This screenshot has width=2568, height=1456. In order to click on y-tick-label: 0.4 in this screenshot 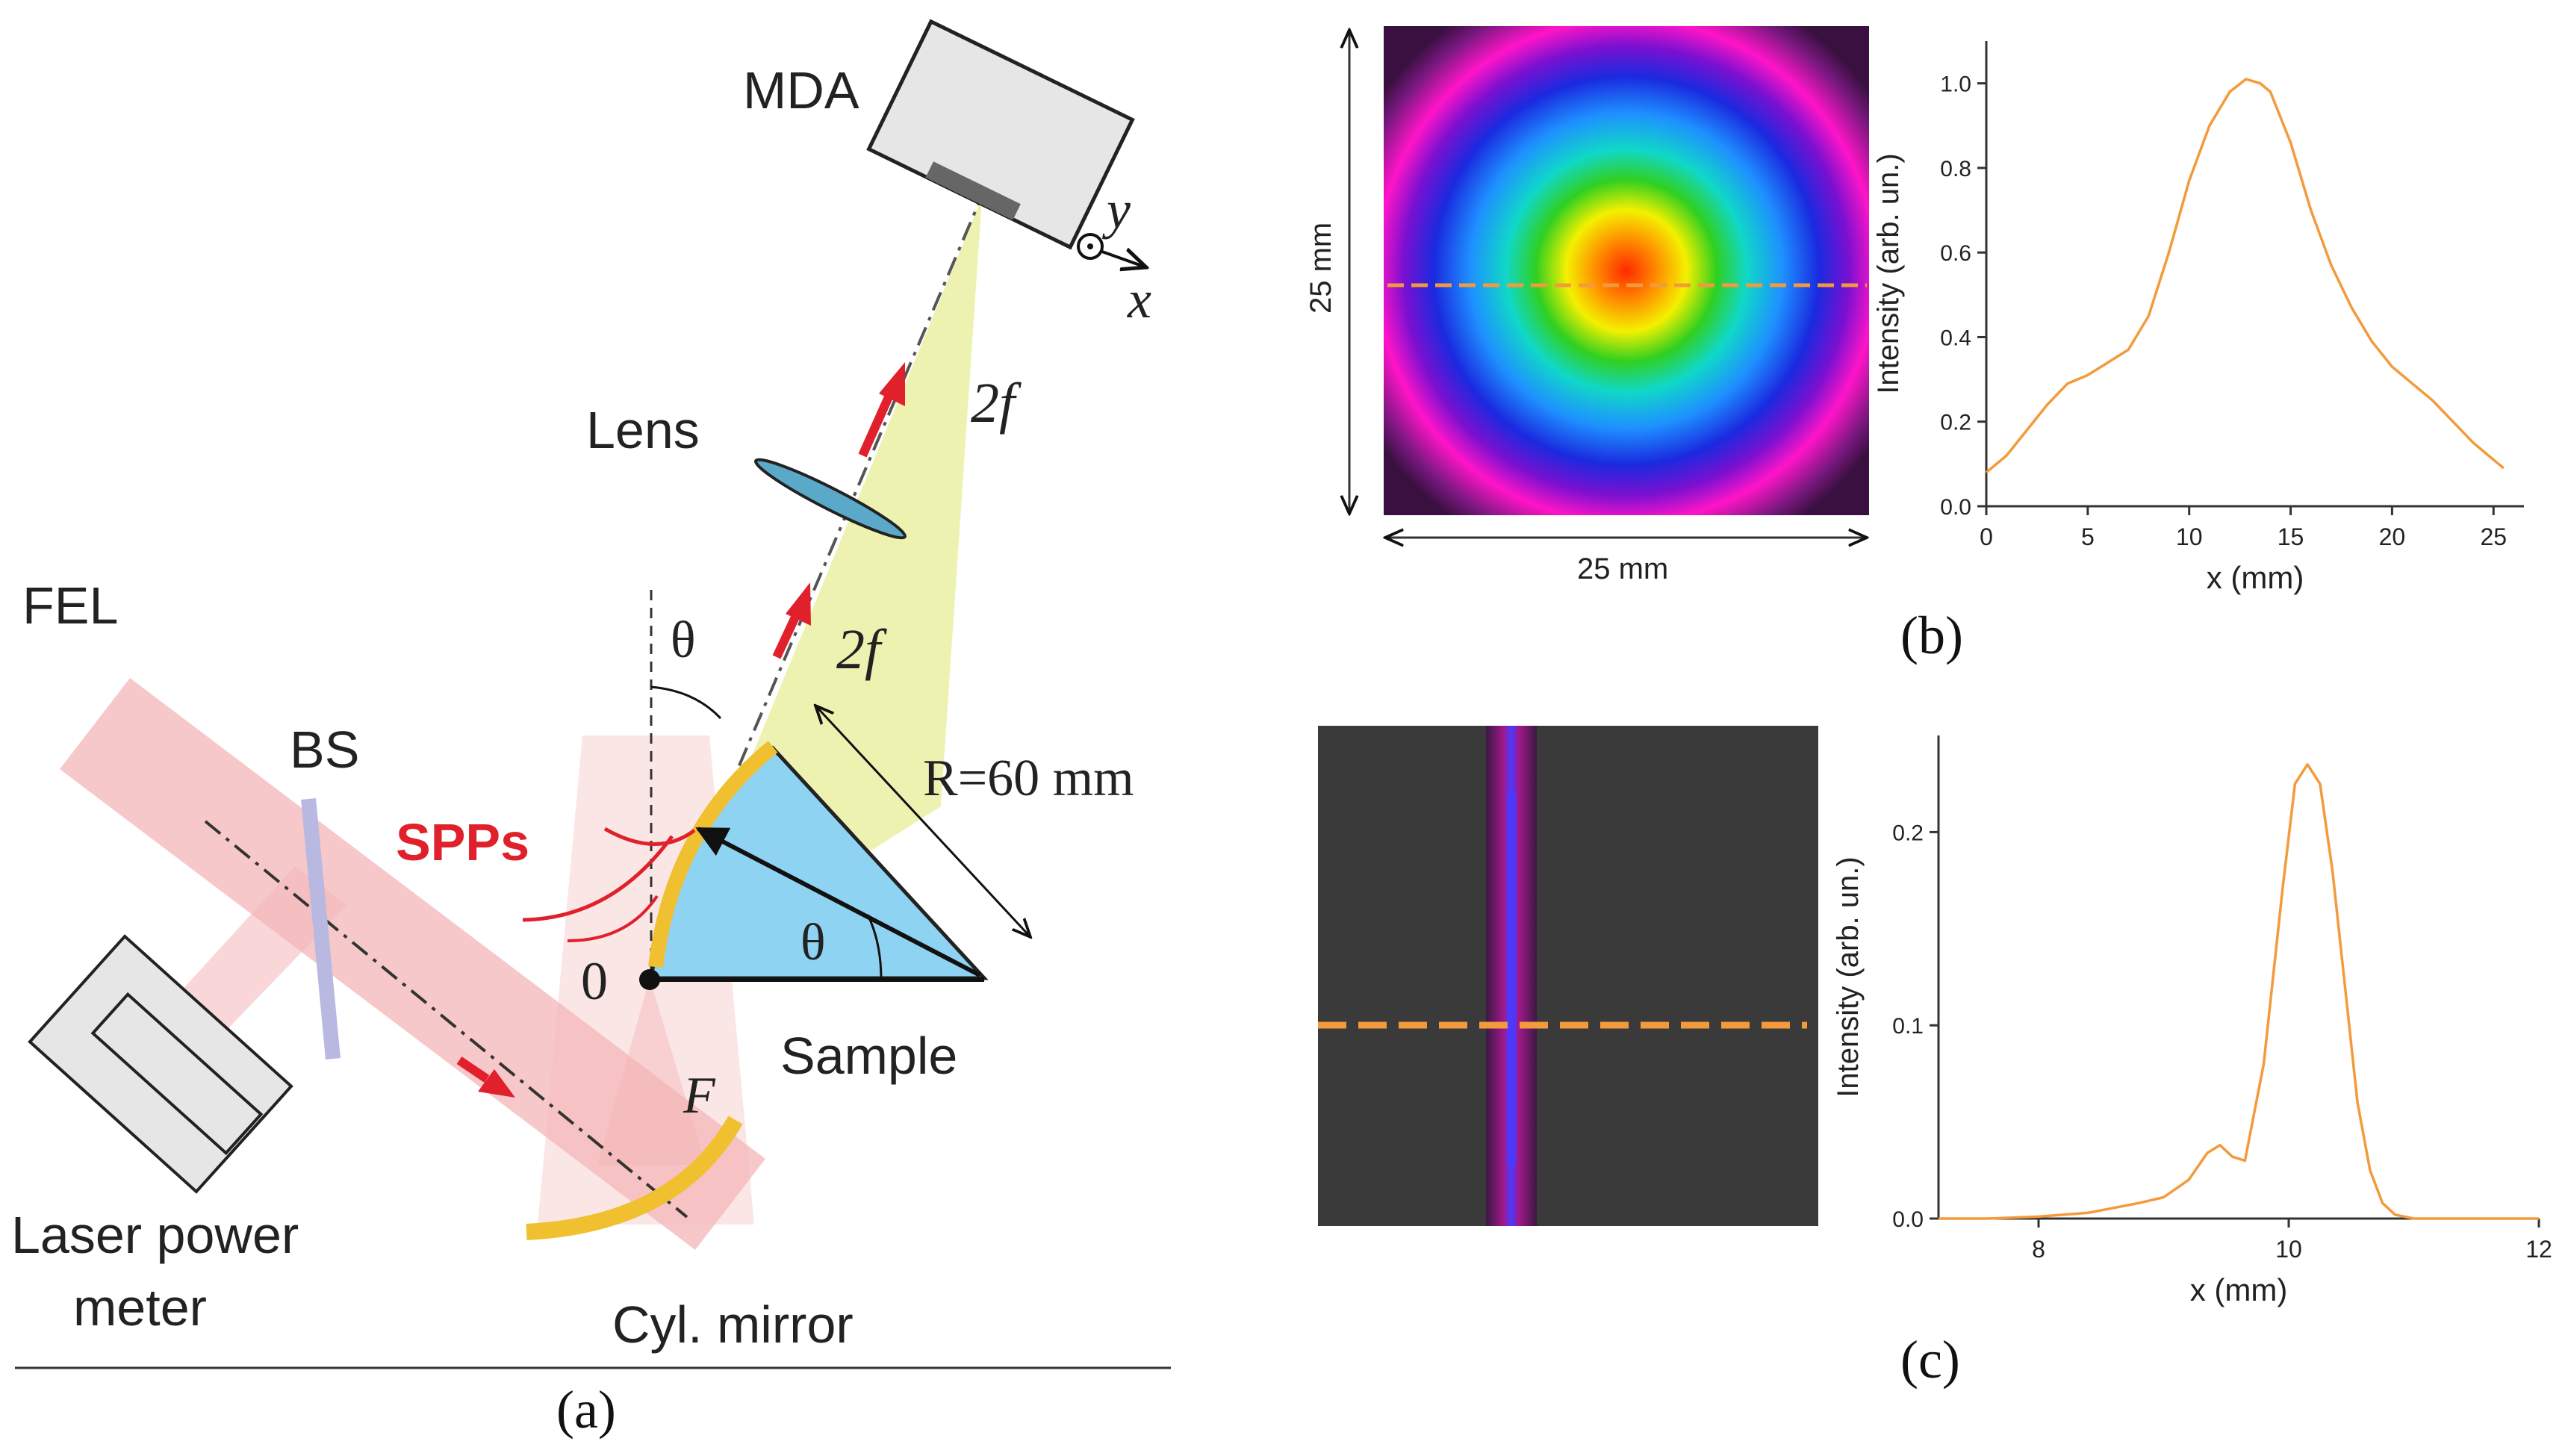, I will do `click(1955, 338)`.